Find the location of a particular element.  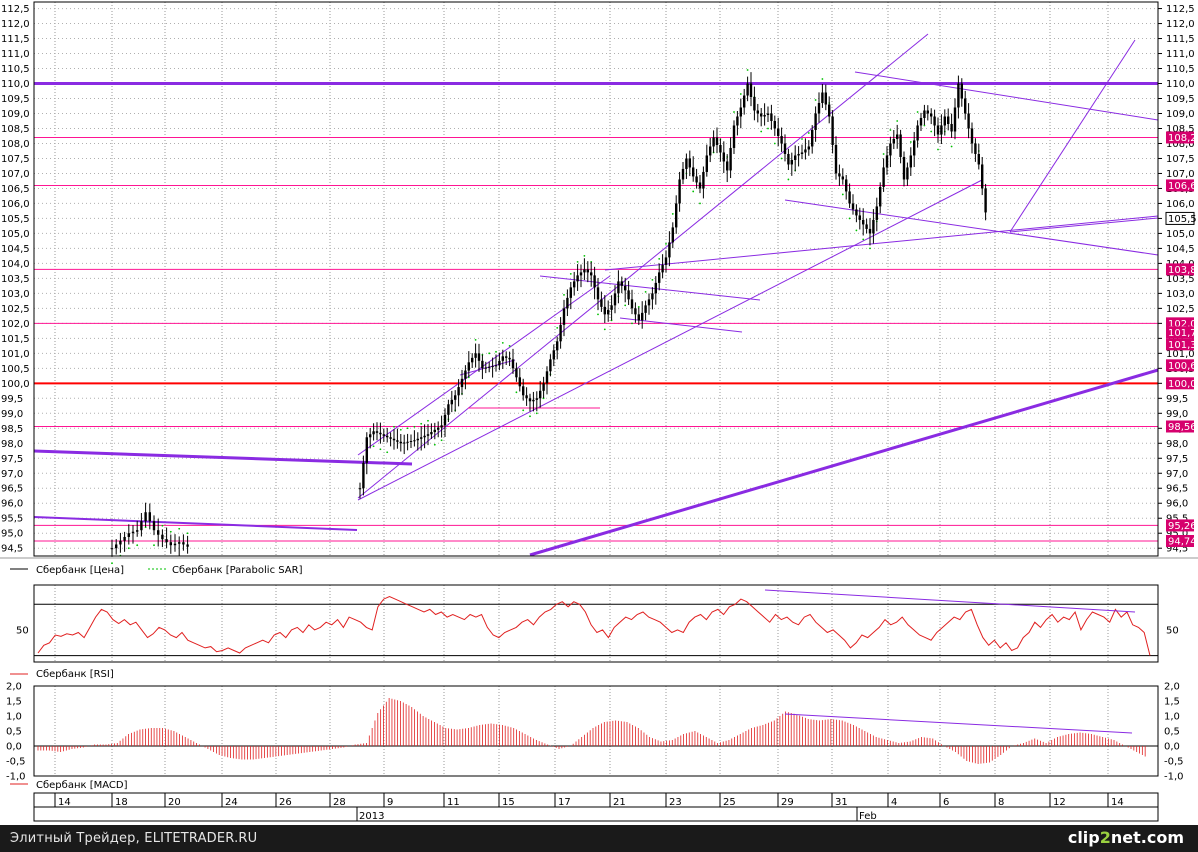

macd-tick-right: -1,0 is located at coordinates (1174, 777).